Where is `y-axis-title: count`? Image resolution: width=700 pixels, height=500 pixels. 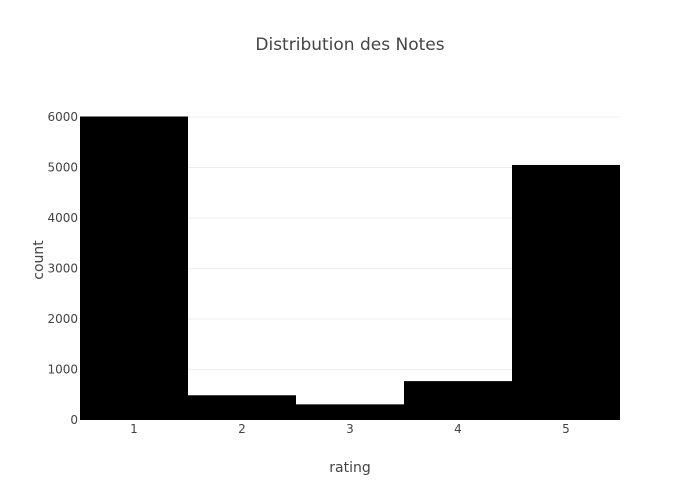 y-axis-title: count is located at coordinates (39, 260).